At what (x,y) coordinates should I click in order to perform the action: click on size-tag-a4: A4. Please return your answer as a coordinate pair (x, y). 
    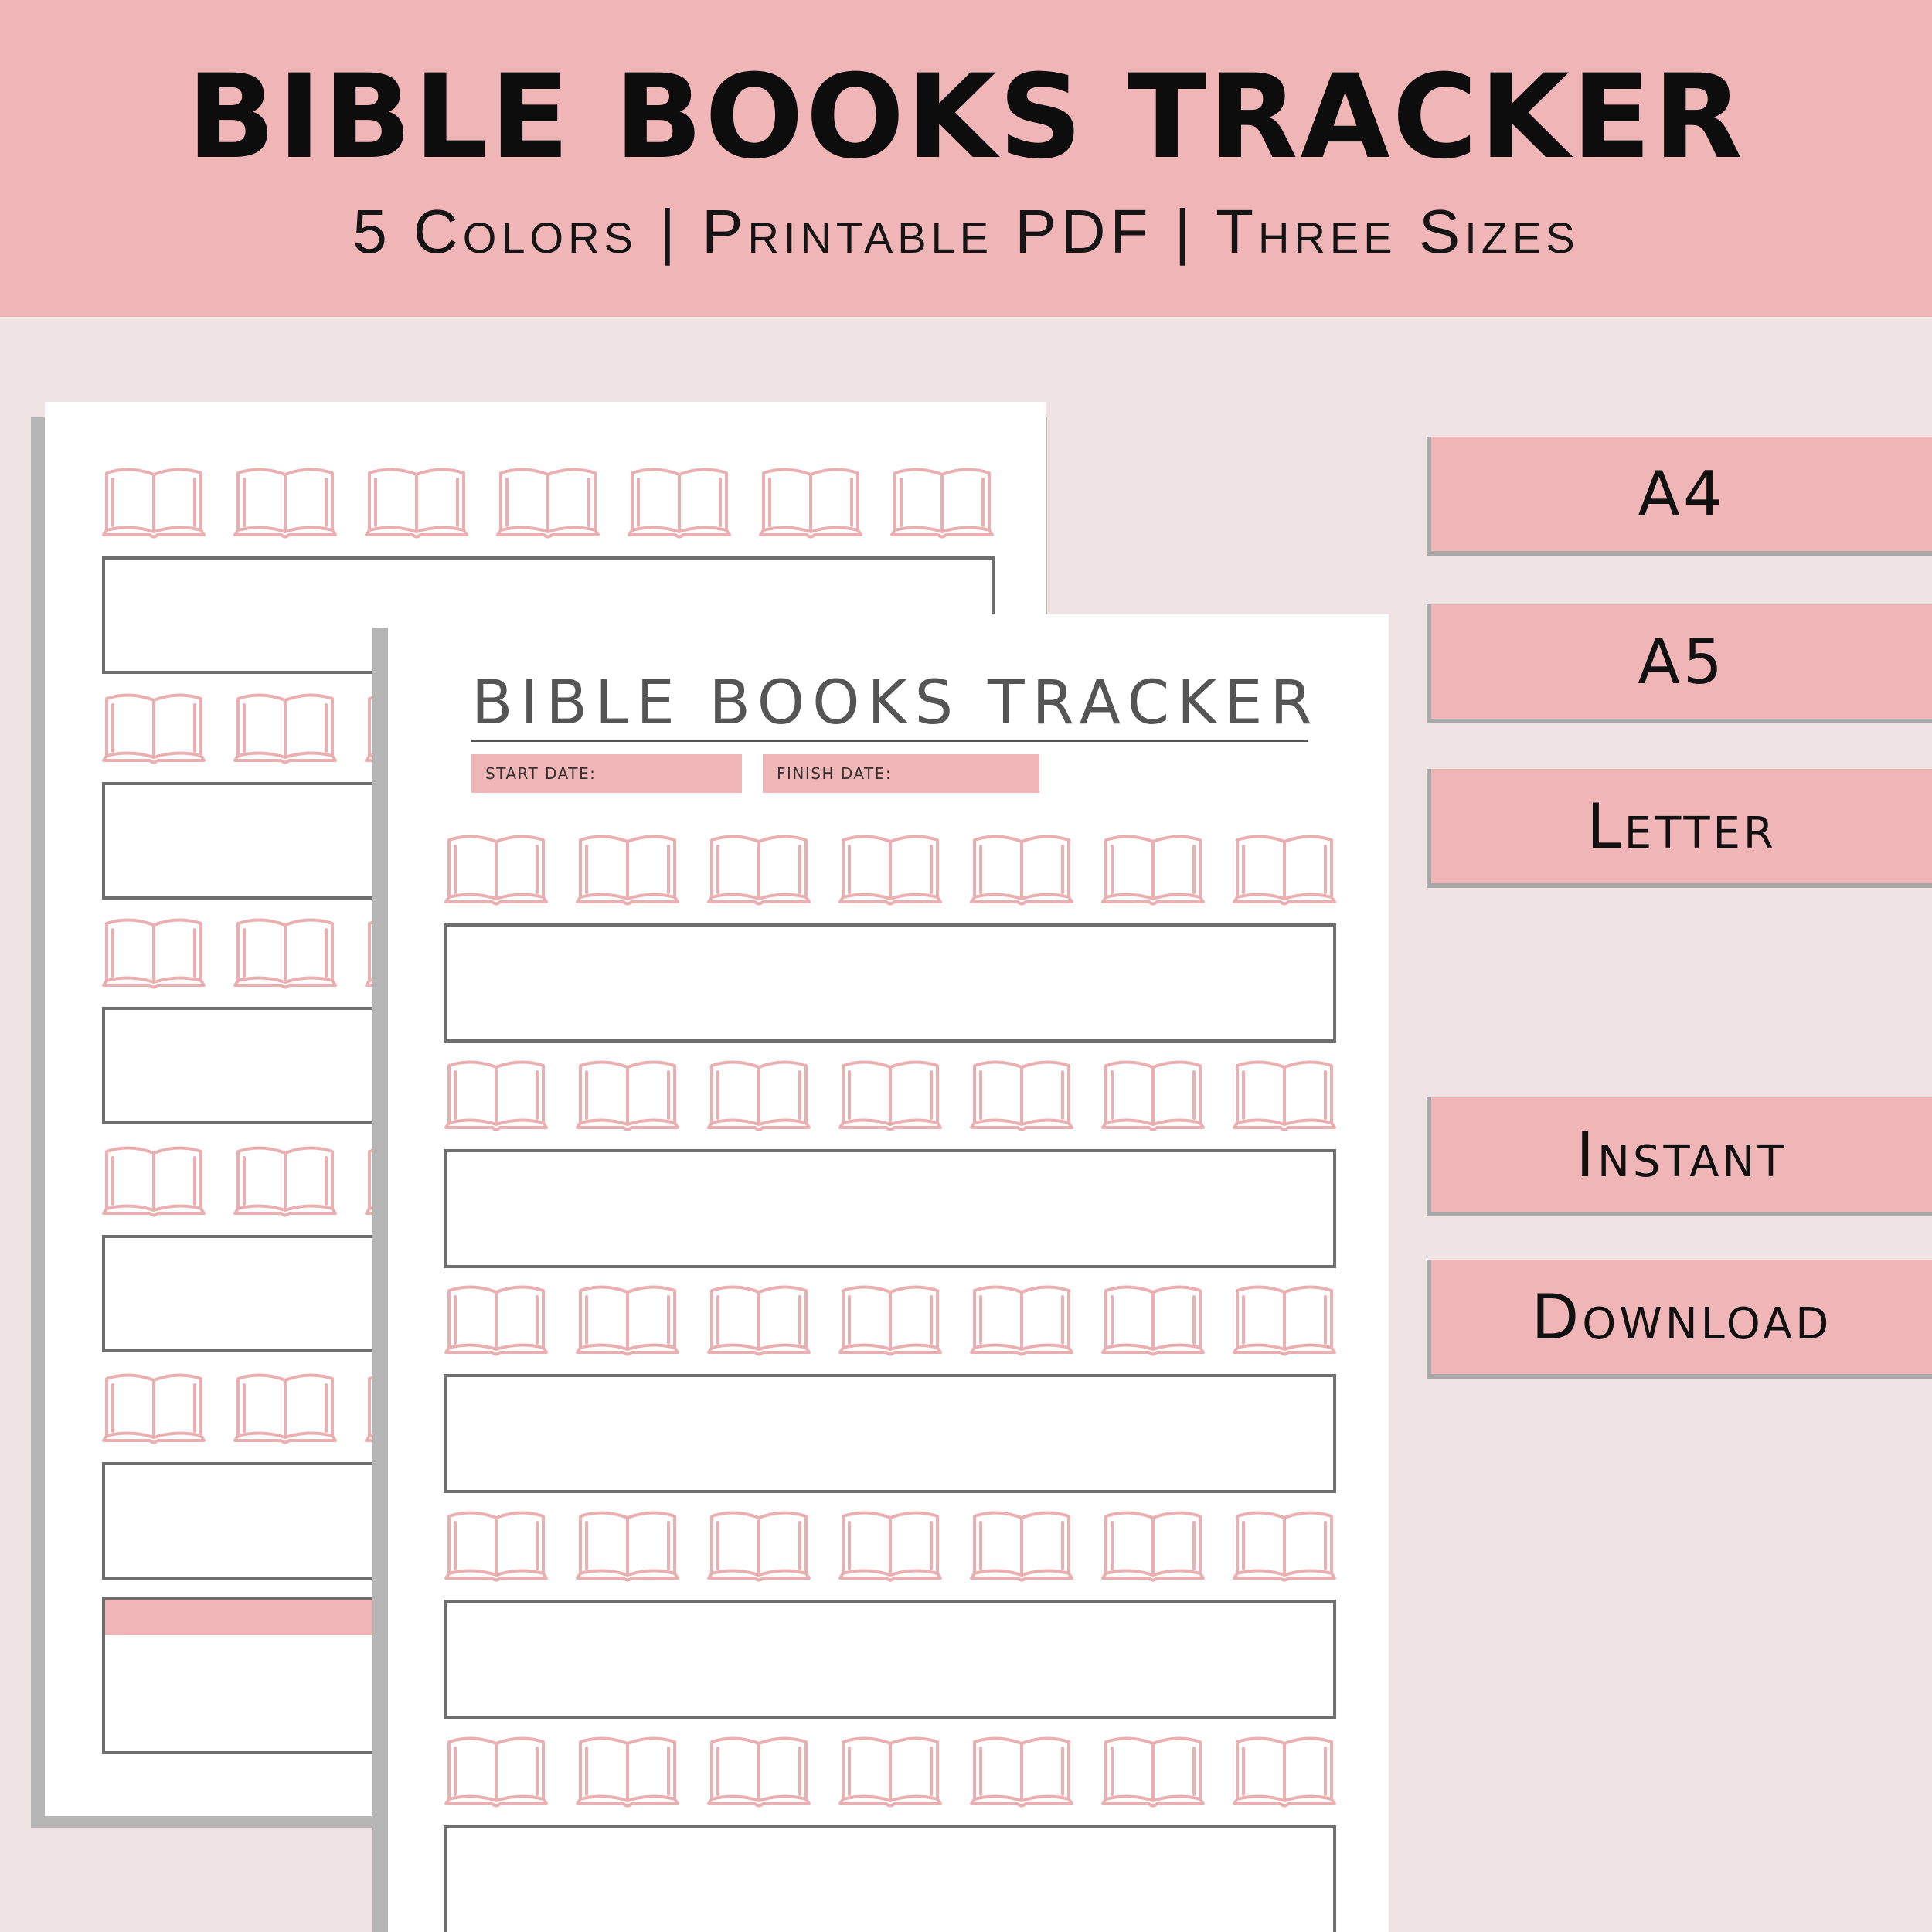
    Looking at the image, I should click on (1680, 496).